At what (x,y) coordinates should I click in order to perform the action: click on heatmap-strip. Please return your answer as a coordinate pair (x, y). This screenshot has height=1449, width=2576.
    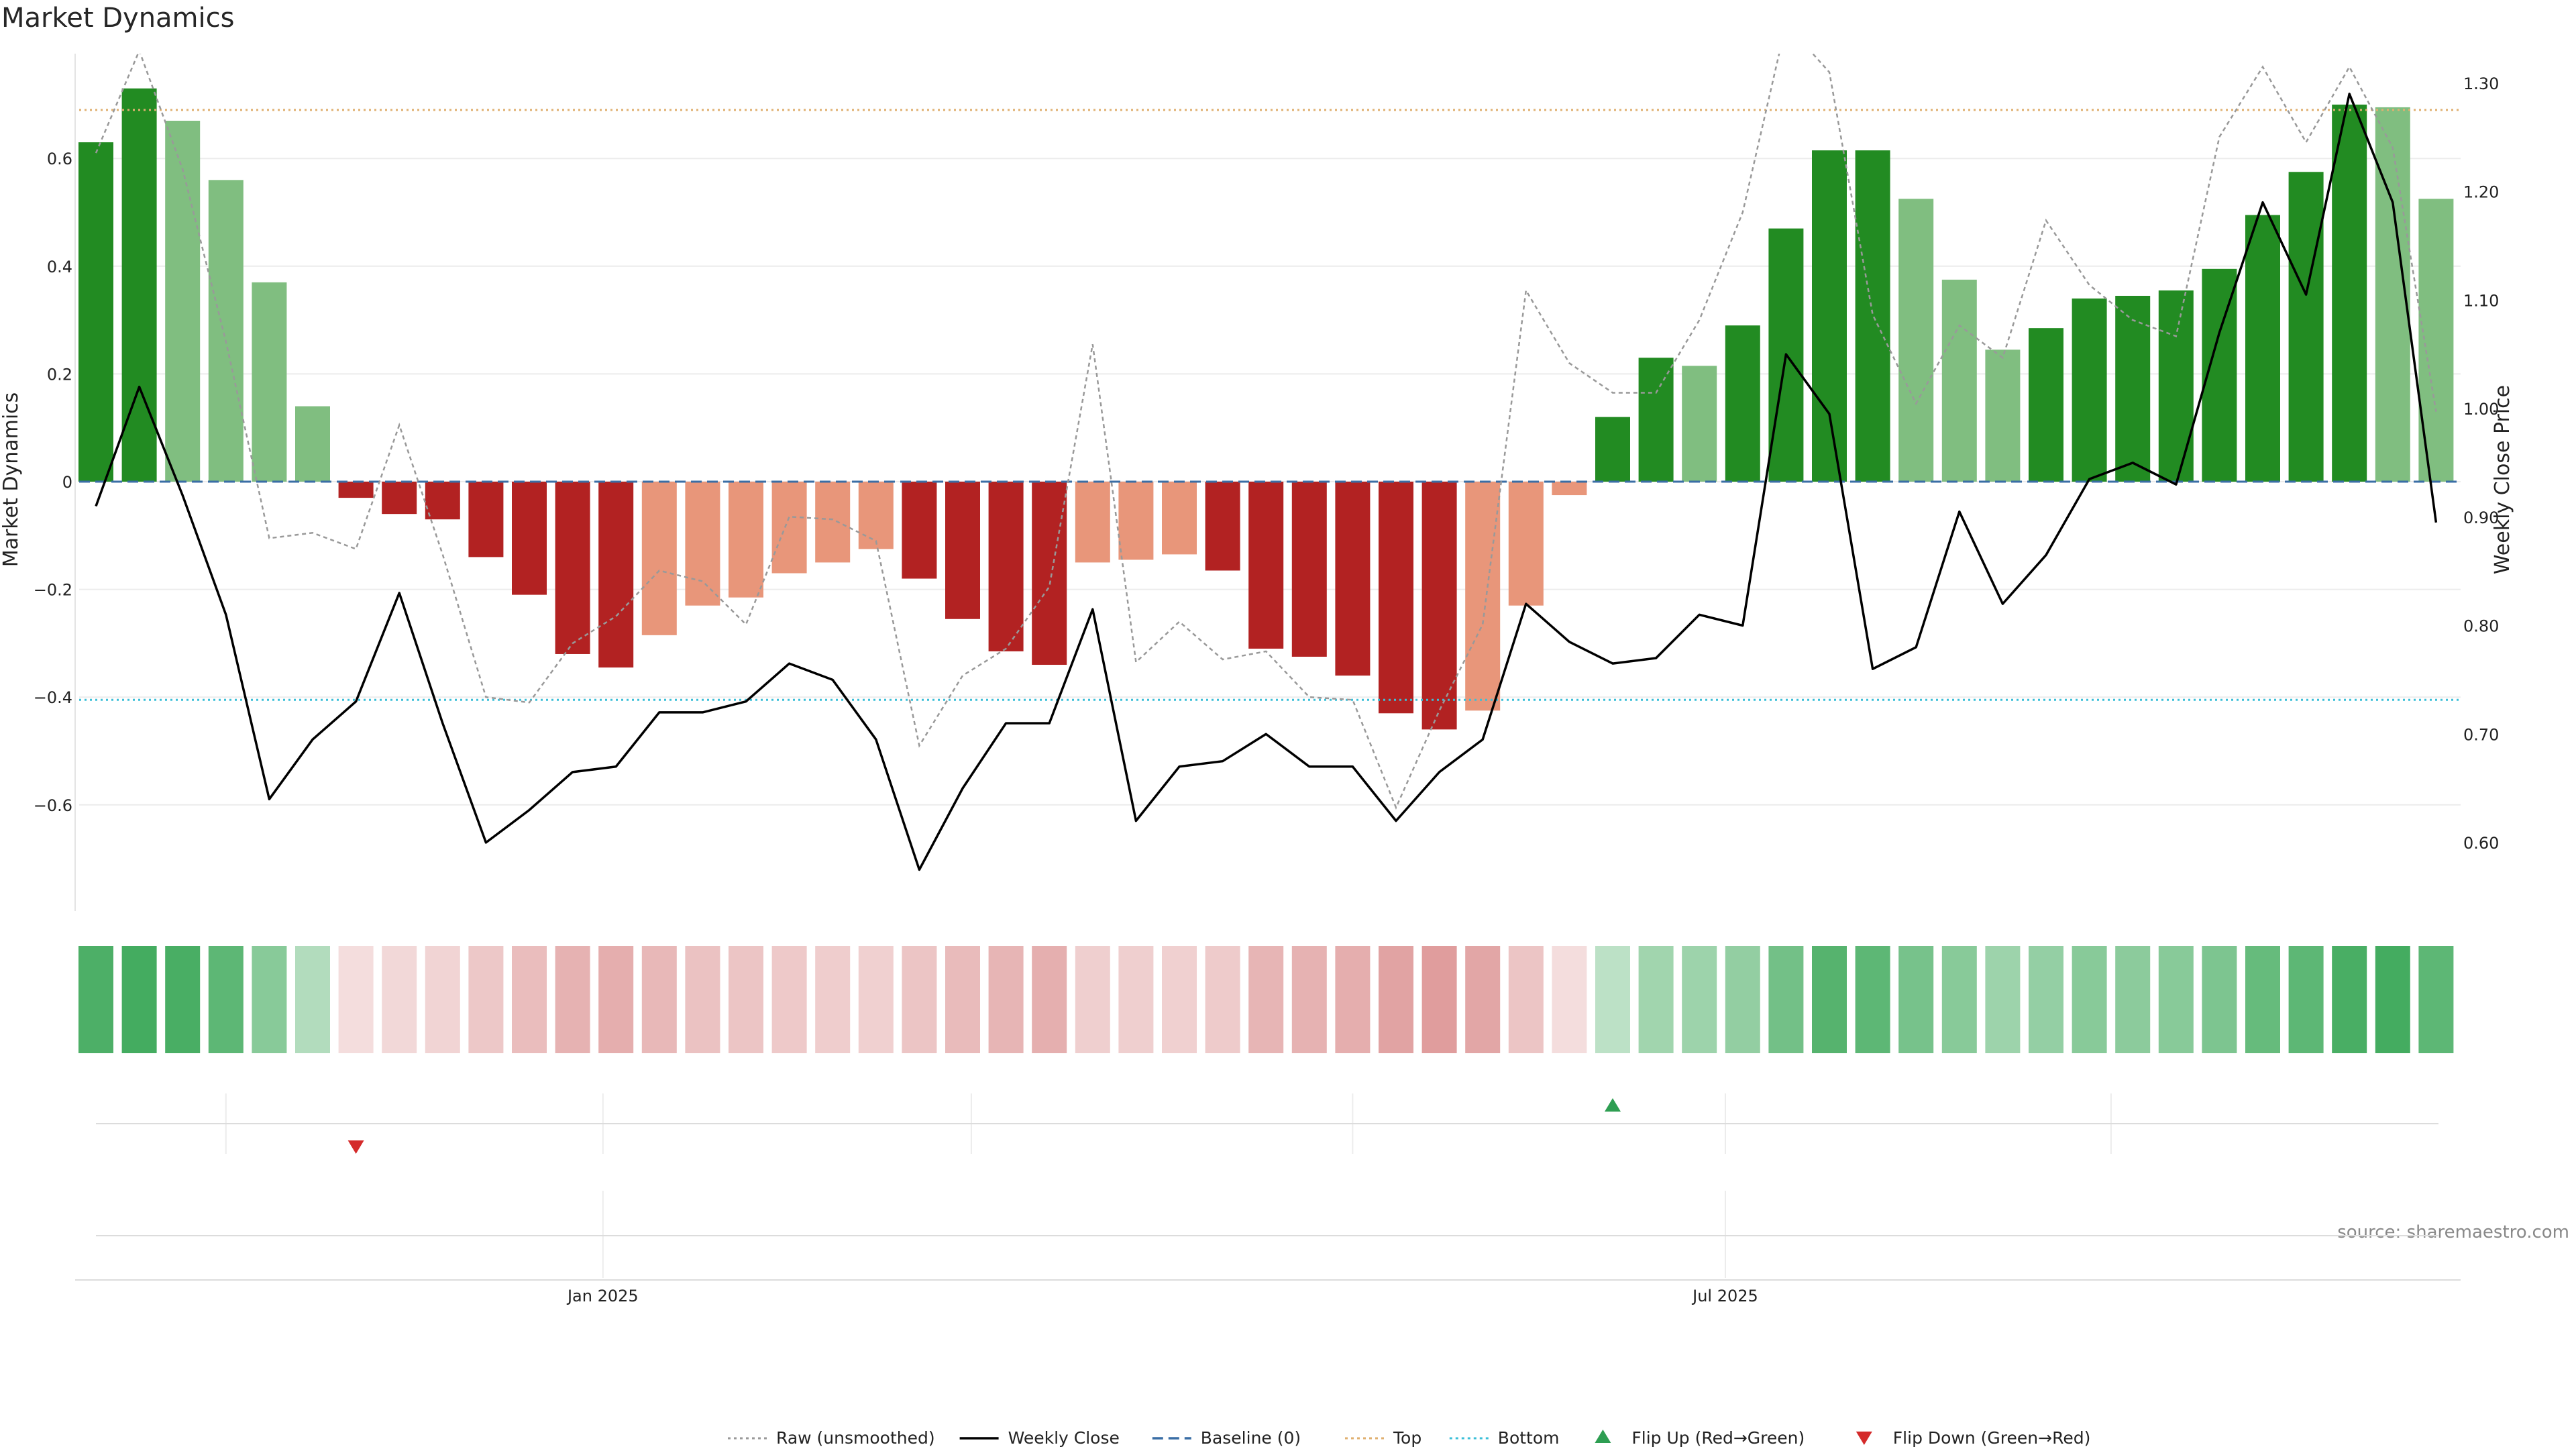
    Looking at the image, I should click on (1266, 999).